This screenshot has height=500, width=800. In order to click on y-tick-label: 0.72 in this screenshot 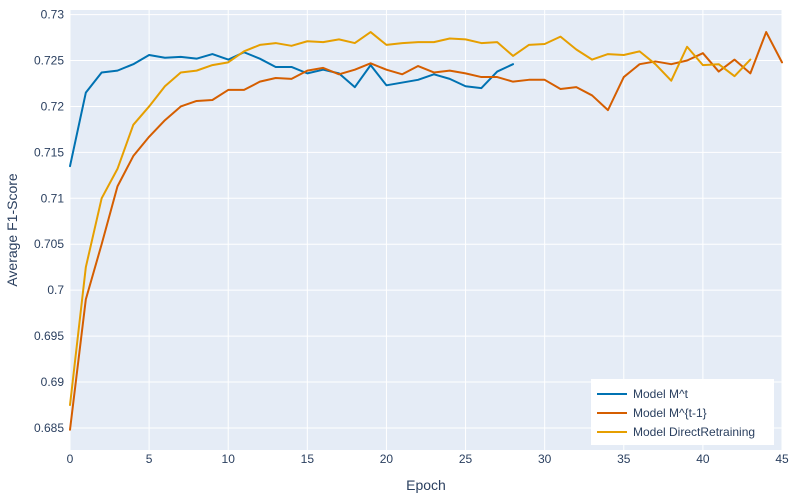, I will do `click(53, 106)`.